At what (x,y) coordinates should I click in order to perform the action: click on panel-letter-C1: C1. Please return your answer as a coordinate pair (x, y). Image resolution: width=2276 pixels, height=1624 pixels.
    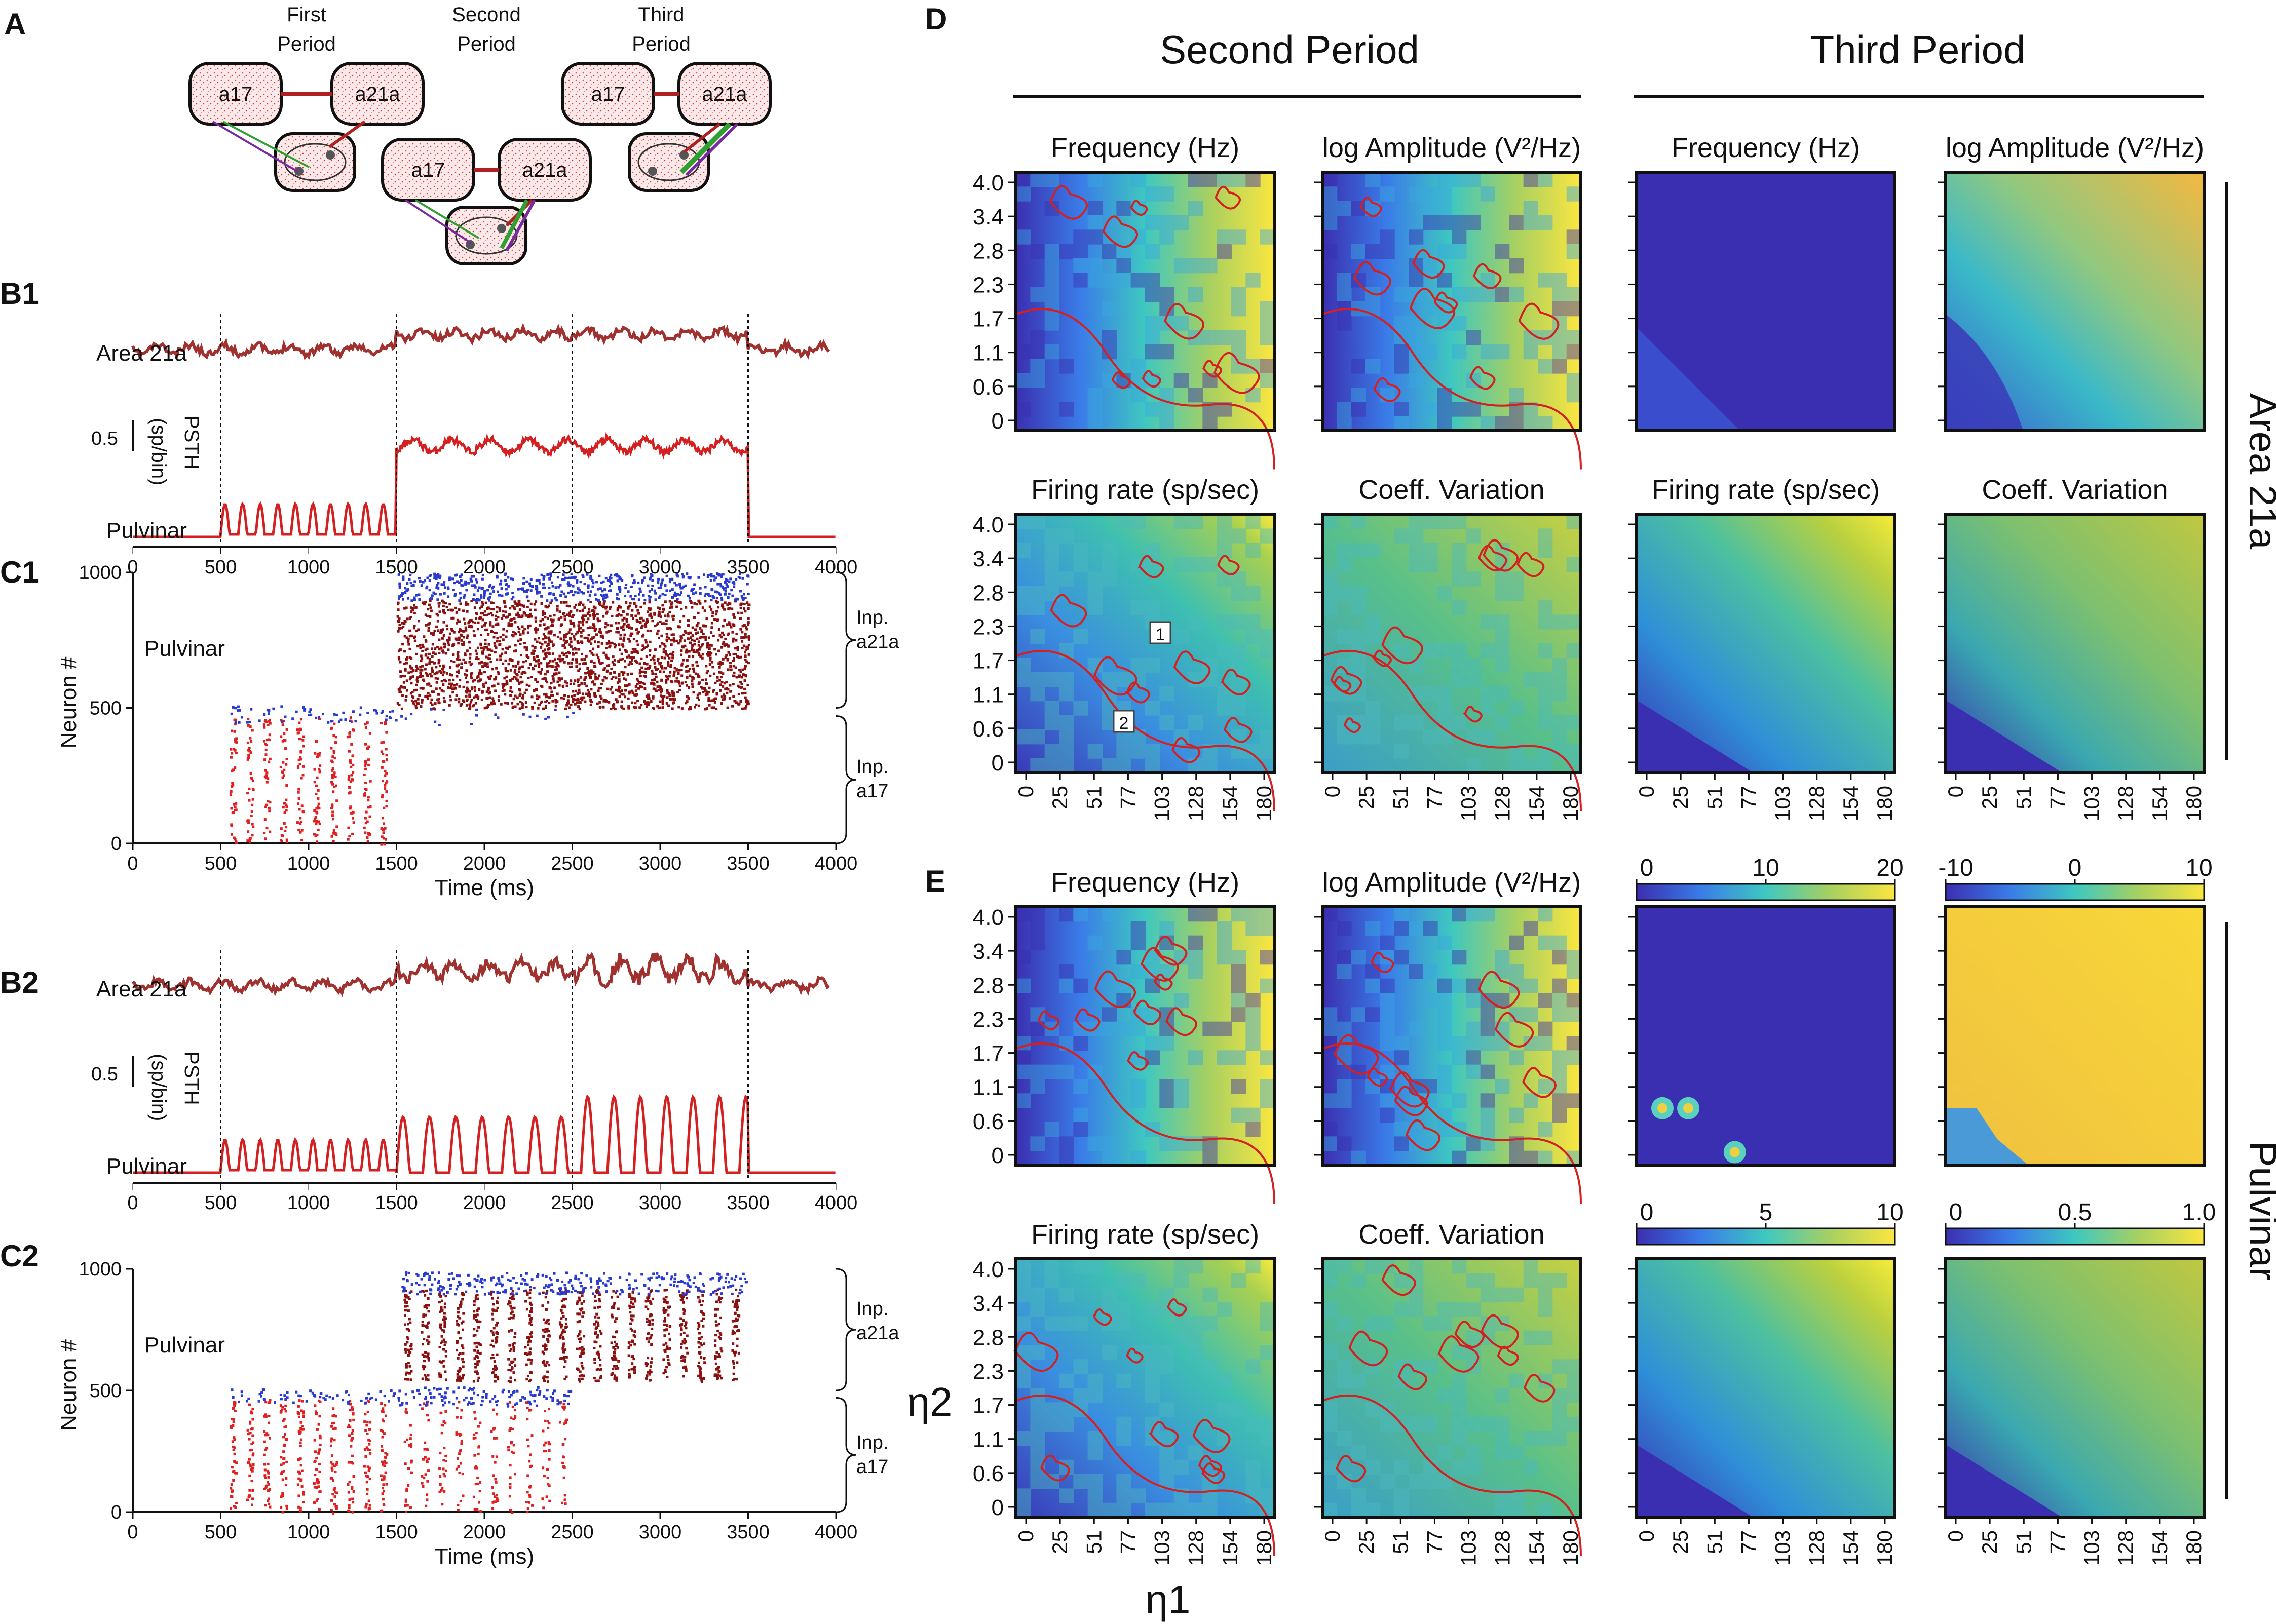
    Looking at the image, I should click on (19, 572).